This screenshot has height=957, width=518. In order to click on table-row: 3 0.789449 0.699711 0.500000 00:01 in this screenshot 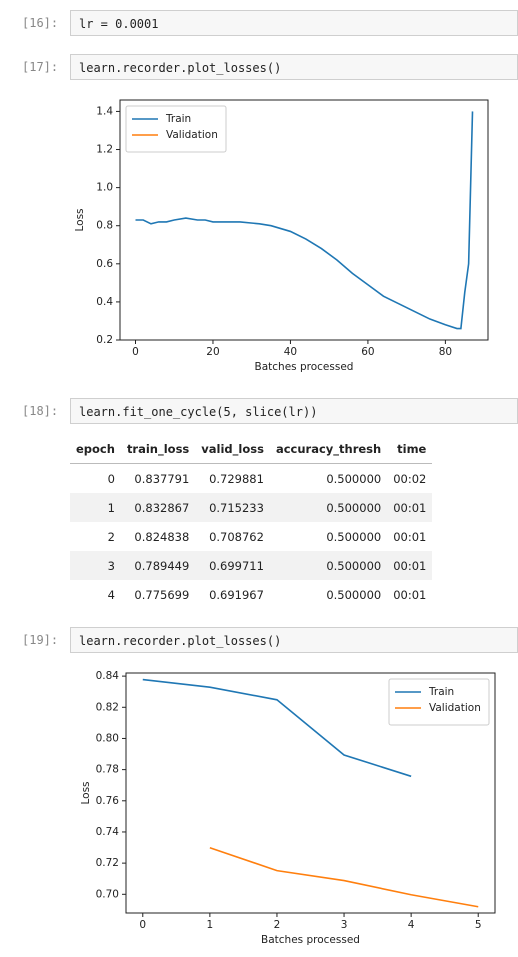, I will do `click(251, 565)`.